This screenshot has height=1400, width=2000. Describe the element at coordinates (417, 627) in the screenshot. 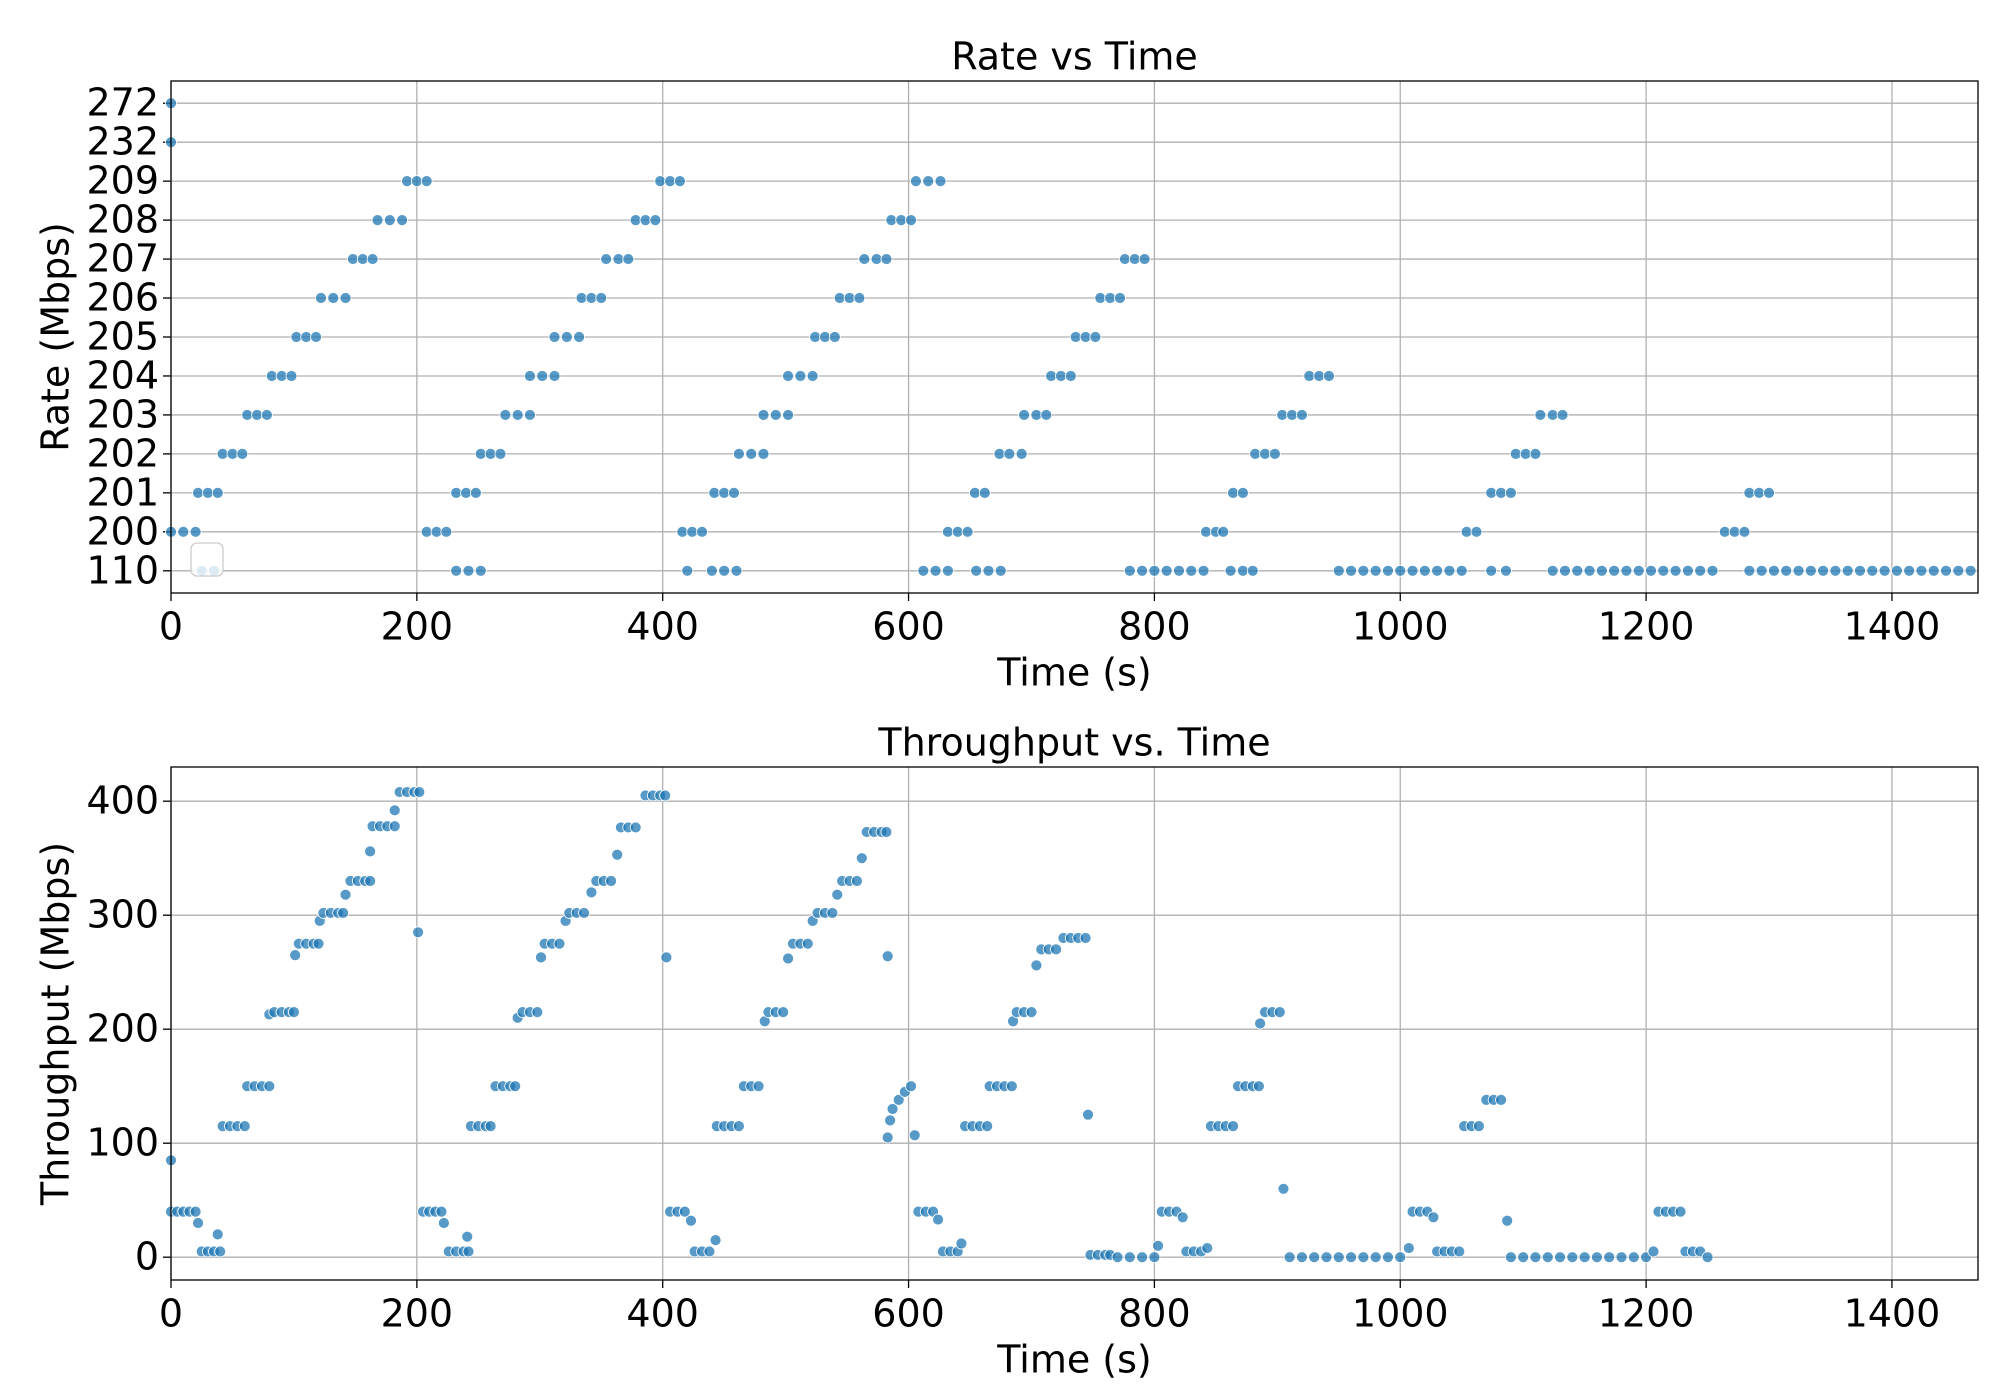

I see `x-tick-label: 200` at that location.